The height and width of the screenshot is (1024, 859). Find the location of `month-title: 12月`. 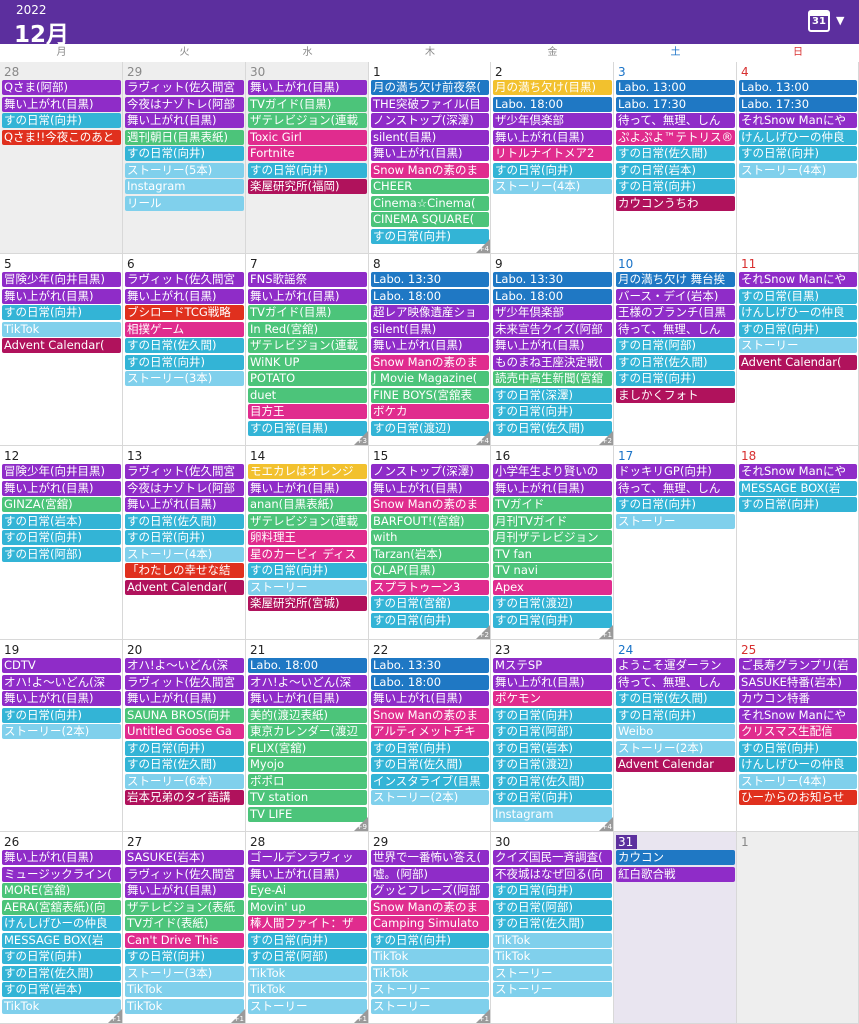

month-title: 12月 is located at coordinates (42, 35).